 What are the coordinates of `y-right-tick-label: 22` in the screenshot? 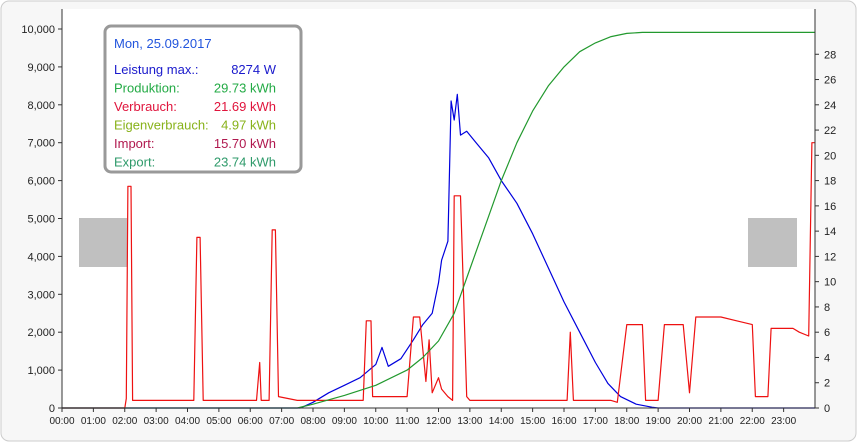 It's located at (830, 131).